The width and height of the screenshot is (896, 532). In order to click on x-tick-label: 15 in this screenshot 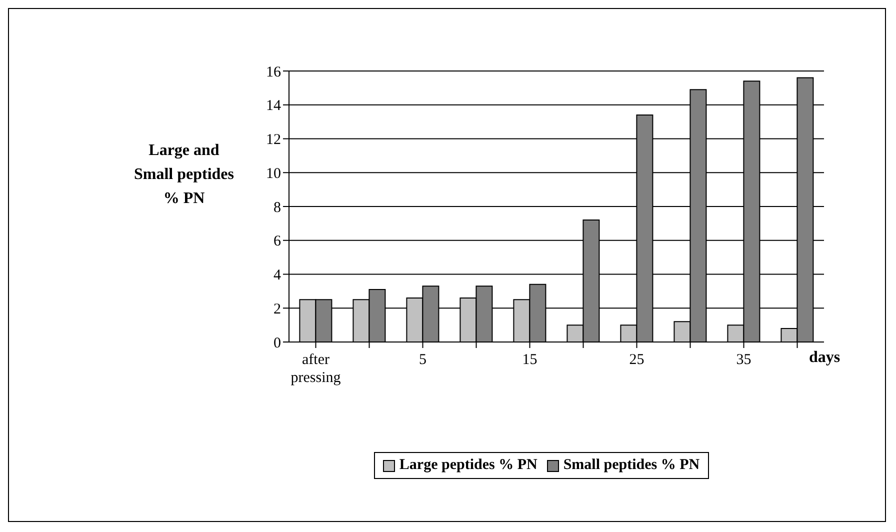, I will do `click(530, 360)`.